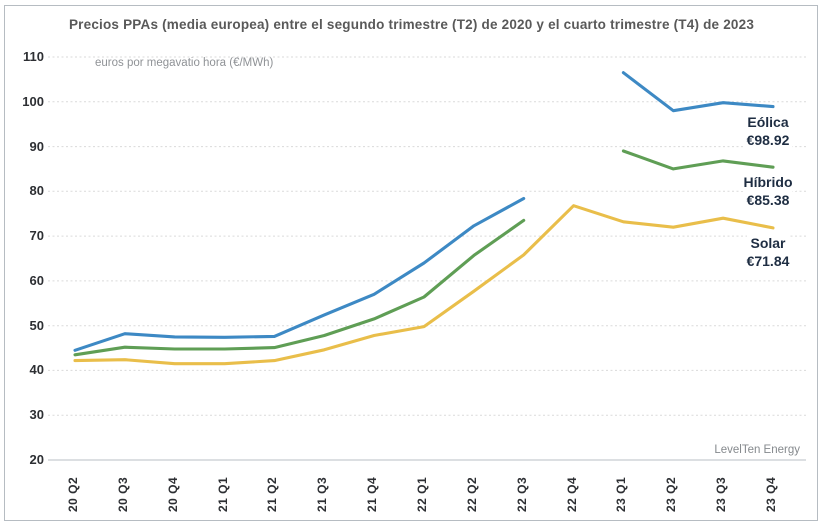 The image size is (823, 530). Describe the element at coordinates (36, 459) in the screenshot. I see `y-tick-label-20: 20` at that location.